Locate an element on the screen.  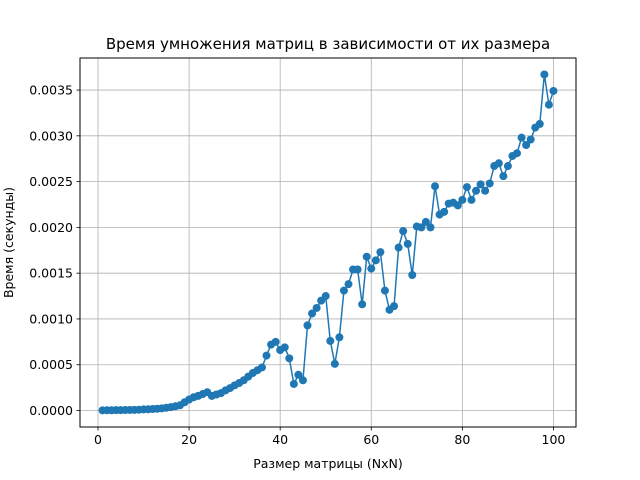
x-tick-label: 60 is located at coordinates (371, 439).